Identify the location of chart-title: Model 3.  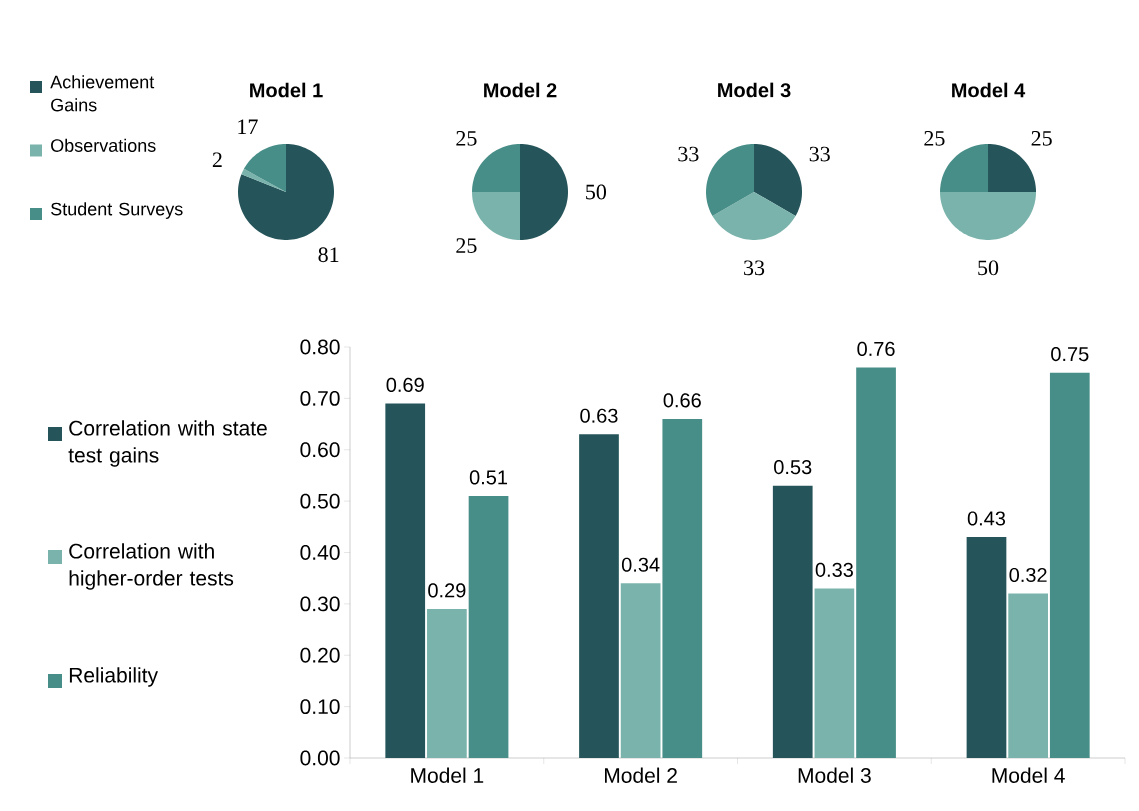
(754, 90).